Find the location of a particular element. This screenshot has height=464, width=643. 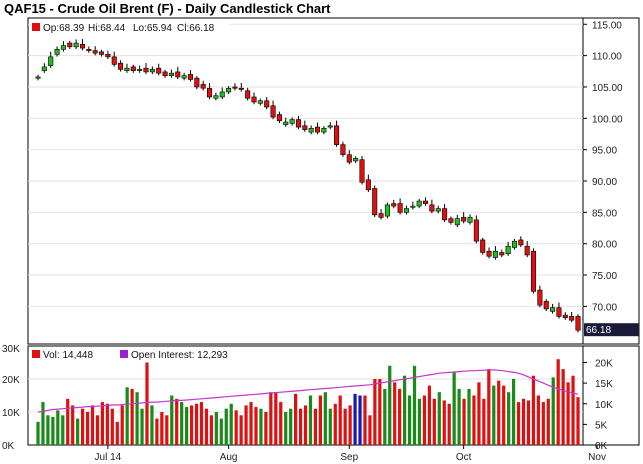

x-axis-labels: Jul 14AugSepOctNovDec is located at coordinates (350, 454).